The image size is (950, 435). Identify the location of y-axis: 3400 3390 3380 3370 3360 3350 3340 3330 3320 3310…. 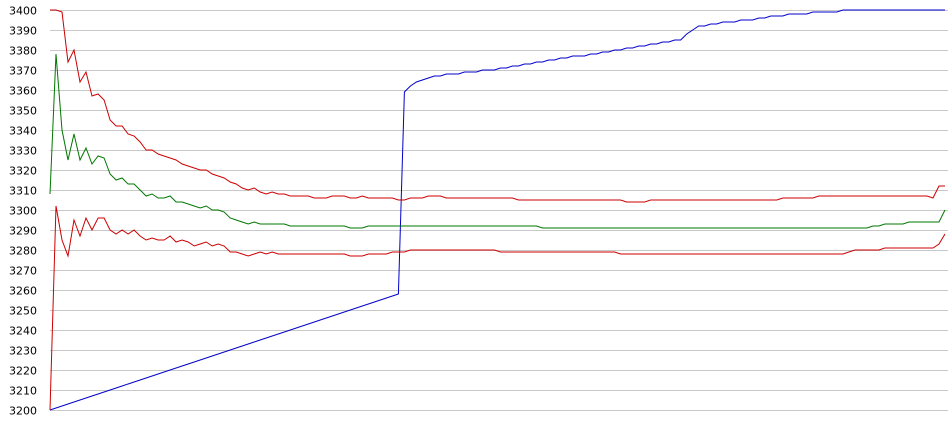
(23, 211).